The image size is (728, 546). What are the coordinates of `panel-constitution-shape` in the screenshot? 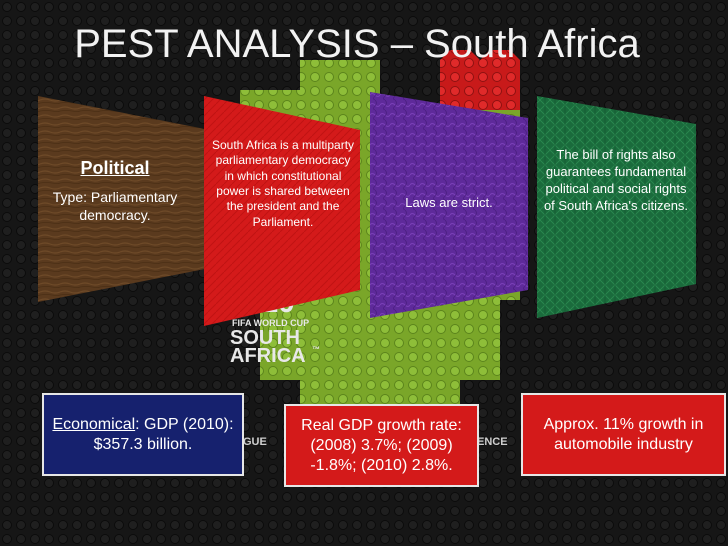 It's located at (282, 211).